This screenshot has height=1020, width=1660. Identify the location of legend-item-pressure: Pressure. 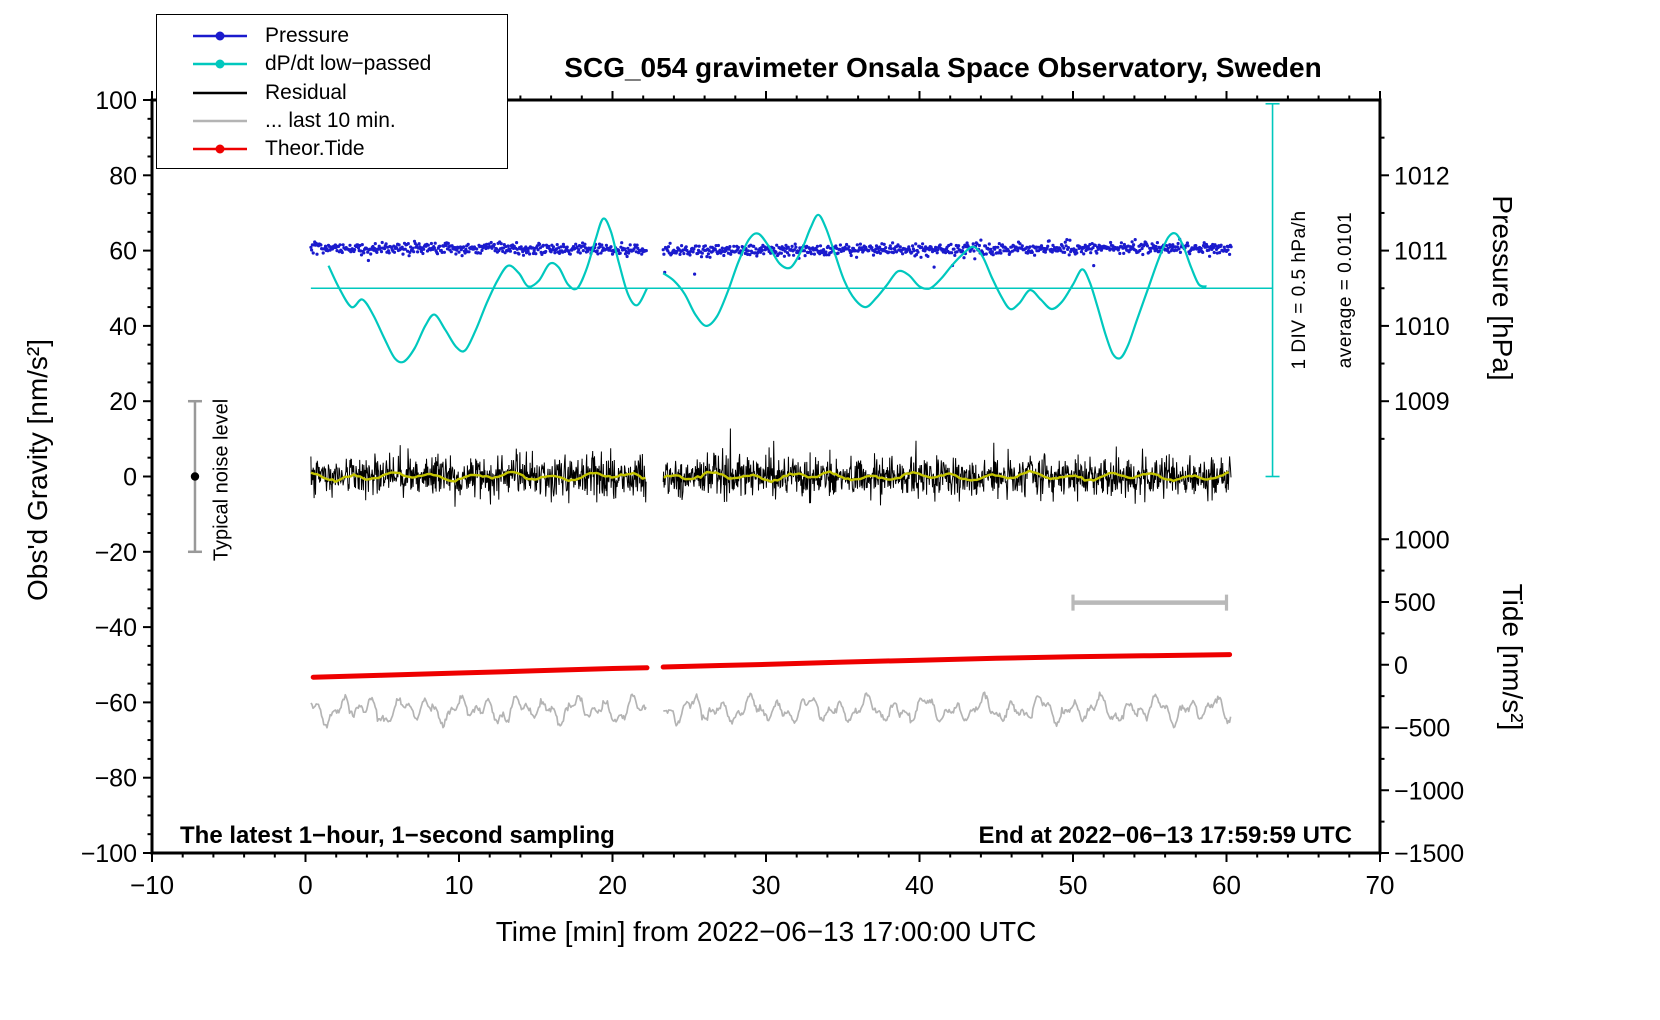
(349, 36).